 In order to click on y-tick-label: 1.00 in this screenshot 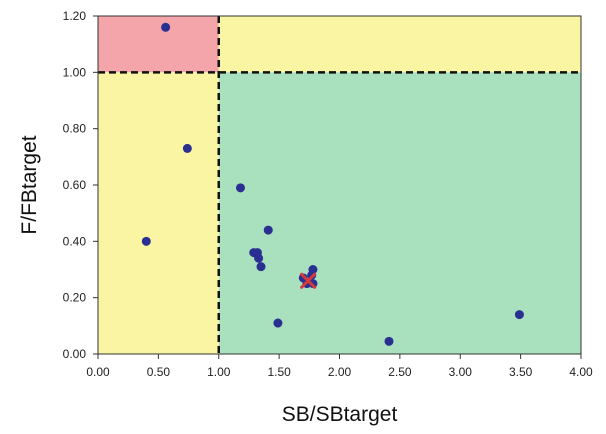, I will do `click(75, 72)`.